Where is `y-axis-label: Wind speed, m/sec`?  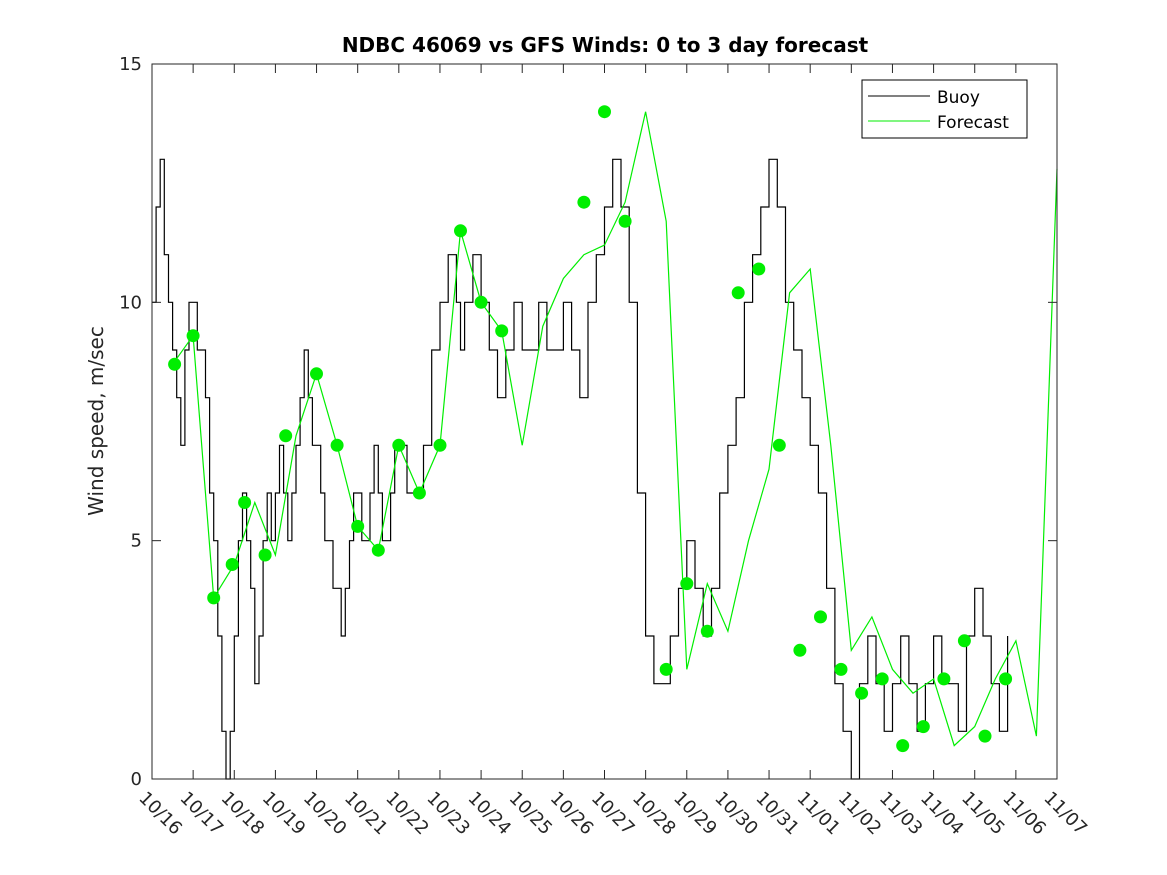 y-axis-label: Wind speed, m/sec is located at coordinates (96, 421).